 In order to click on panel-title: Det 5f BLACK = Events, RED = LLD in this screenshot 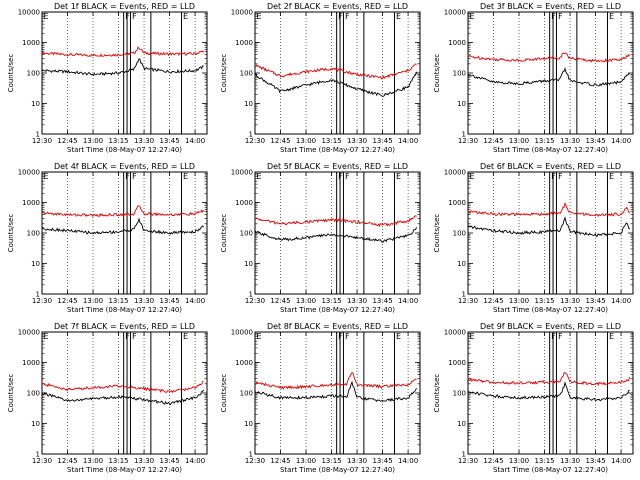, I will do `click(337, 166)`.